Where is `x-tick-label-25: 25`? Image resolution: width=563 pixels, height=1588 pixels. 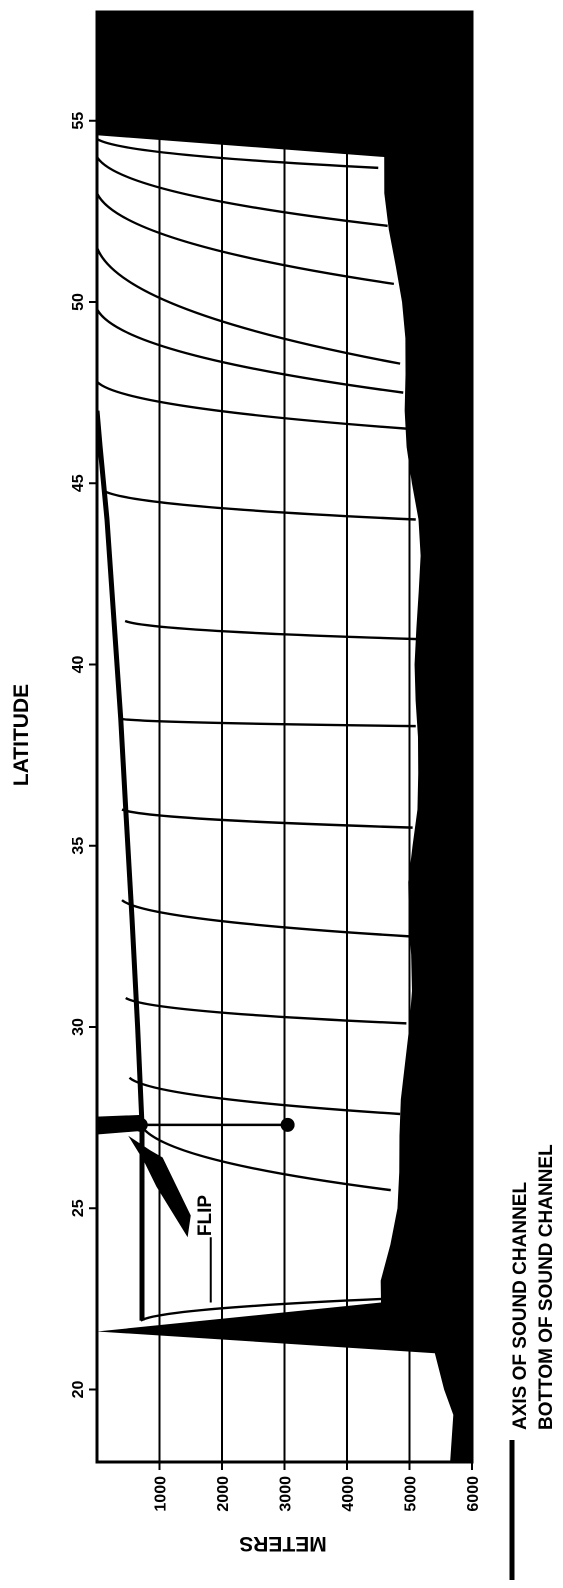
x-tick-label-25: 25 is located at coordinates (78, 1208).